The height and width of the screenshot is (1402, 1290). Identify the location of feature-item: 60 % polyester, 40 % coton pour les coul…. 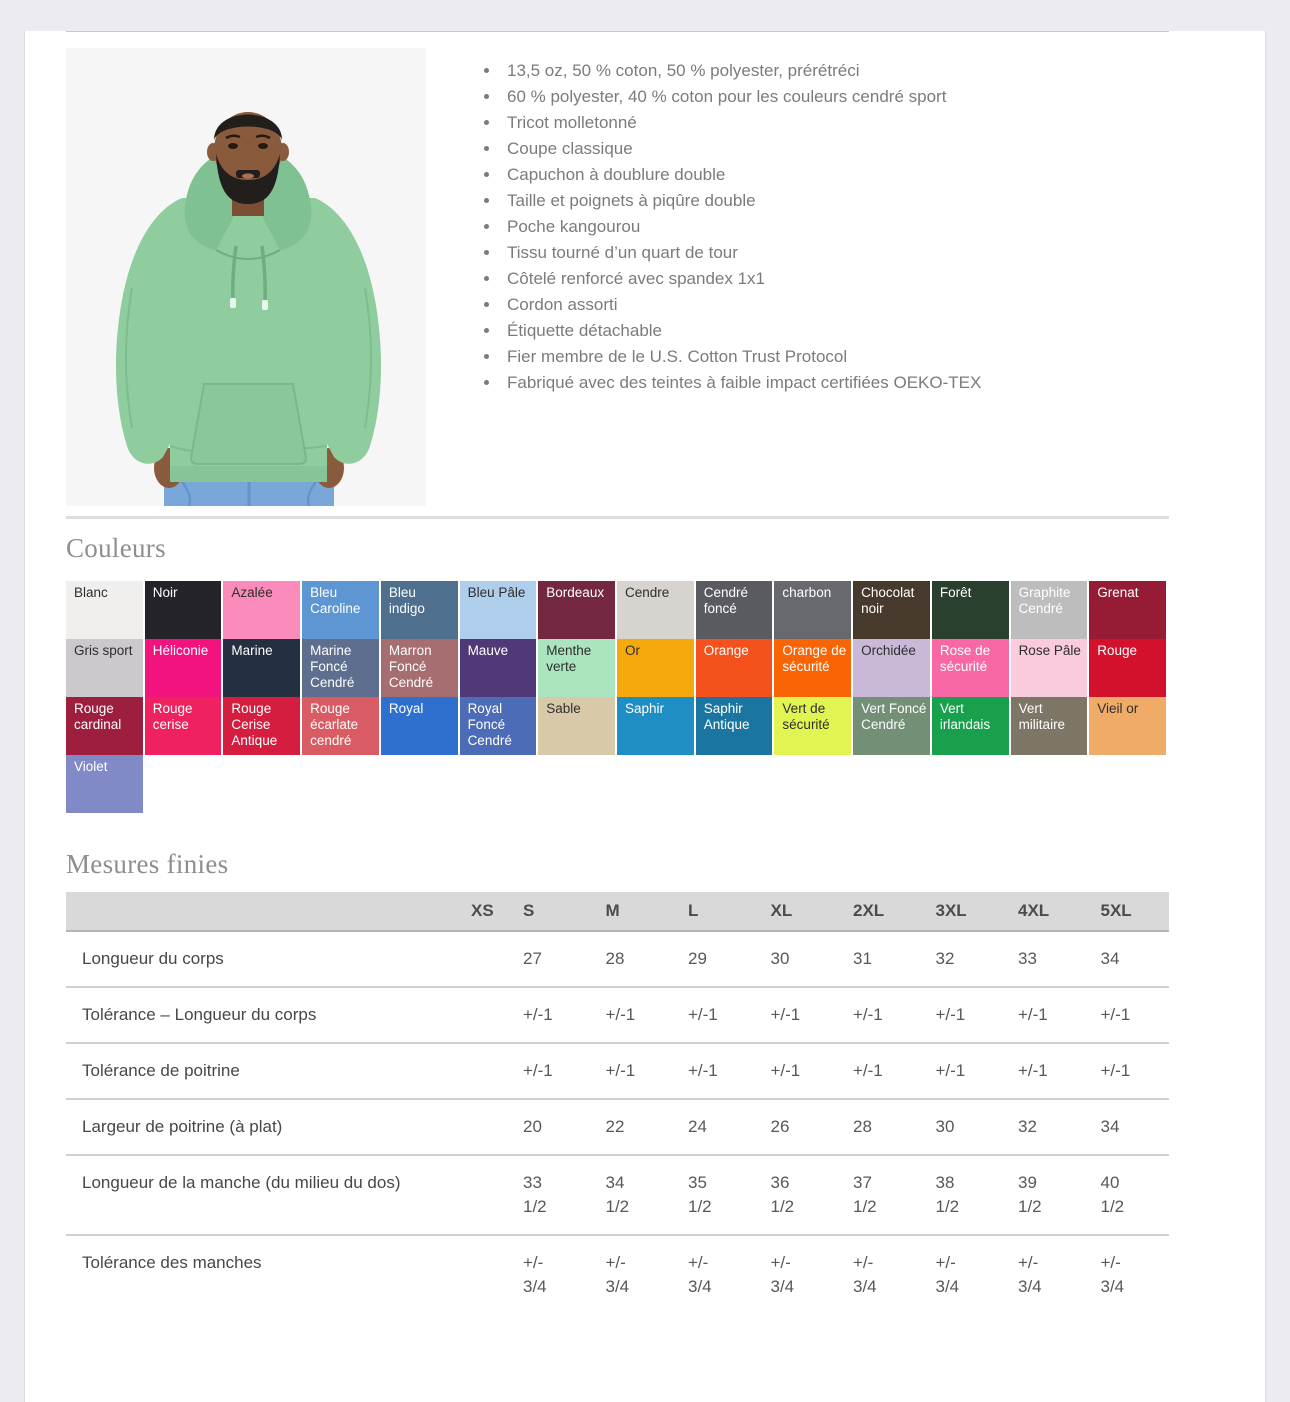
(741, 97).